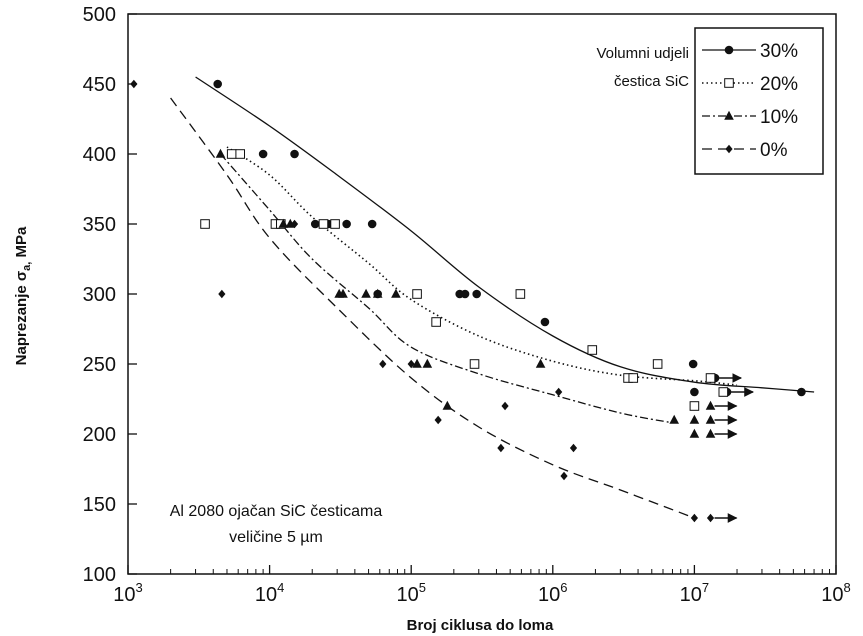 The height and width of the screenshot is (636, 863). I want to click on legend-marker-0pct, so click(729, 149).